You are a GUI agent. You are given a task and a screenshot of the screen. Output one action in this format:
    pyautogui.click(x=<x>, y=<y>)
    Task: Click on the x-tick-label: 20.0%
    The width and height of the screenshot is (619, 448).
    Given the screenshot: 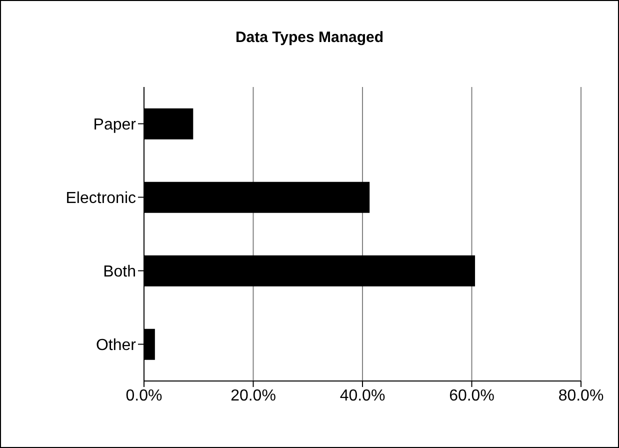 What is the action you would take?
    pyautogui.click(x=253, y=395)
    